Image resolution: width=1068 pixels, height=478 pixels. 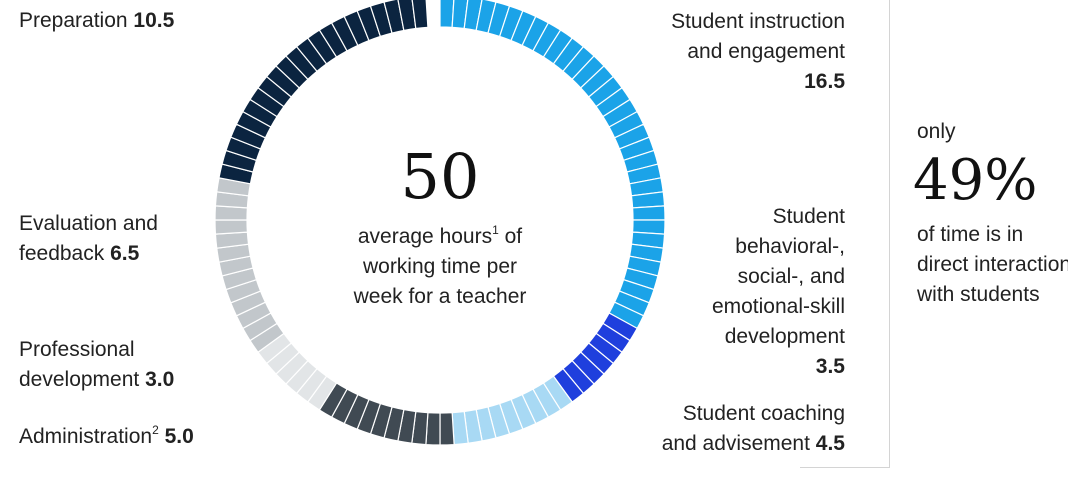 I want to click on callout-line1: of time is in, so click(x=970, y=234).